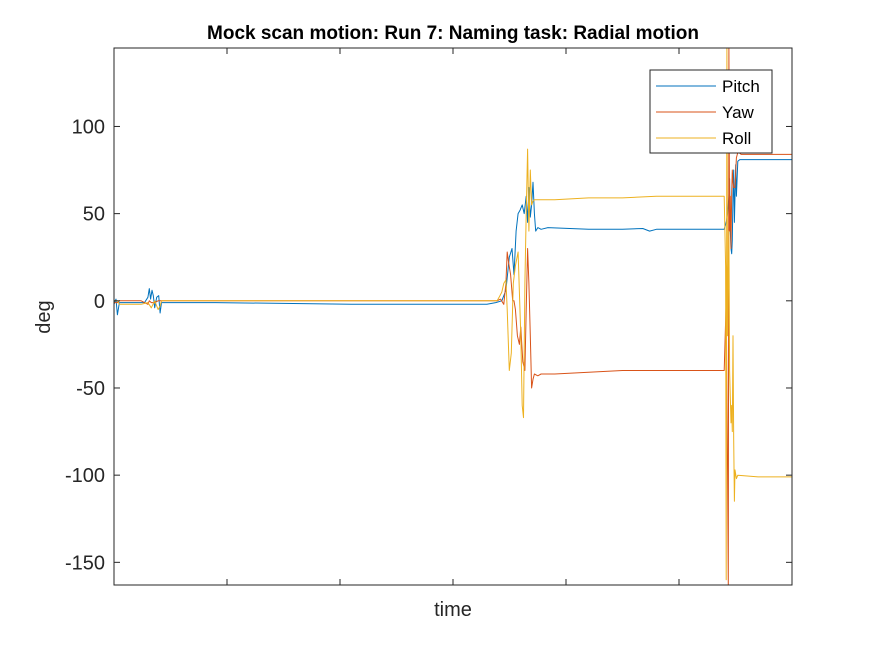 This screenshot has height=661, width=875. I want to click on y-axis-label: deg, so click(44, 316).